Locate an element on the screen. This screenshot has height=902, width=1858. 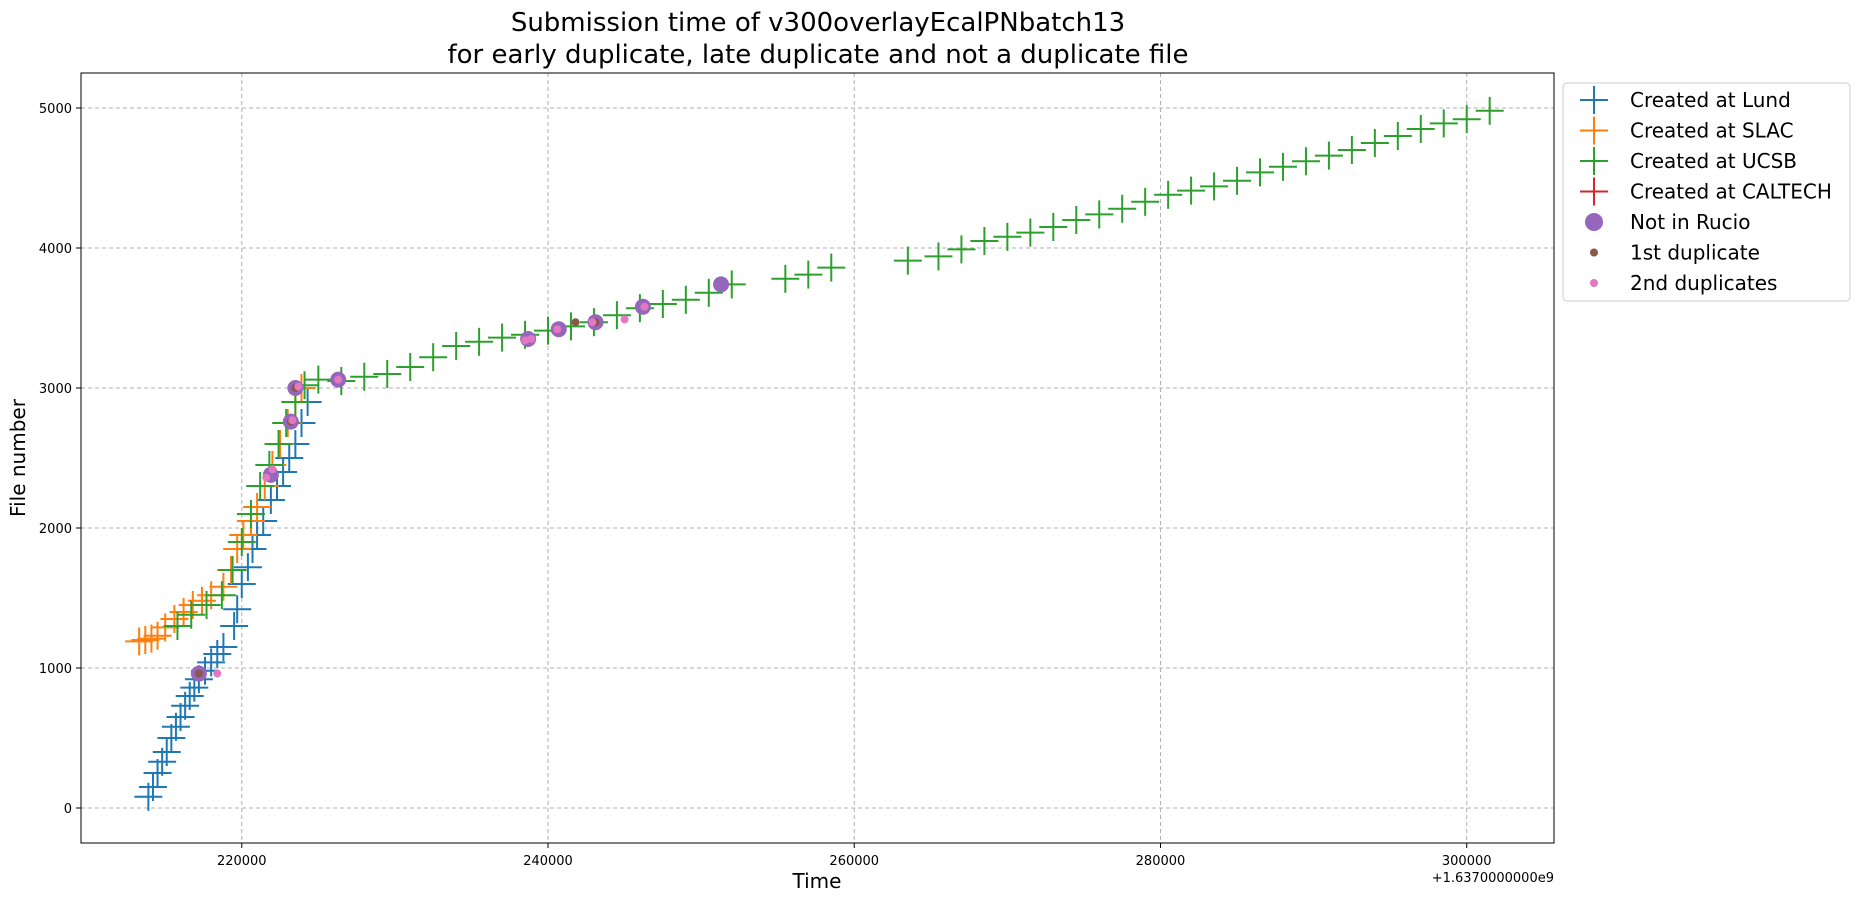
y-tick-label: 1000 is located at coordinates (55, 669).